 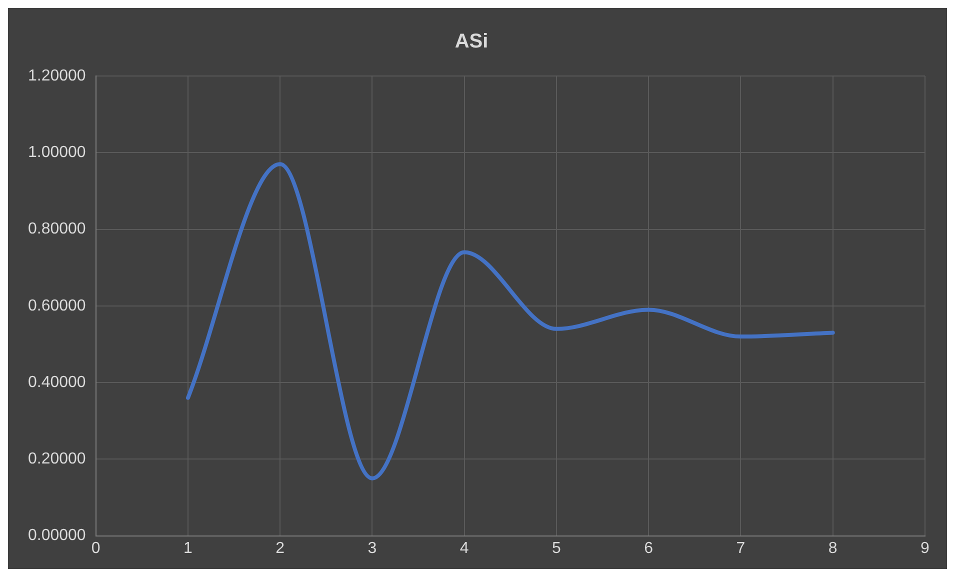 I want to click on y-tick-label: 1.20000, so click(x=57, y=75).